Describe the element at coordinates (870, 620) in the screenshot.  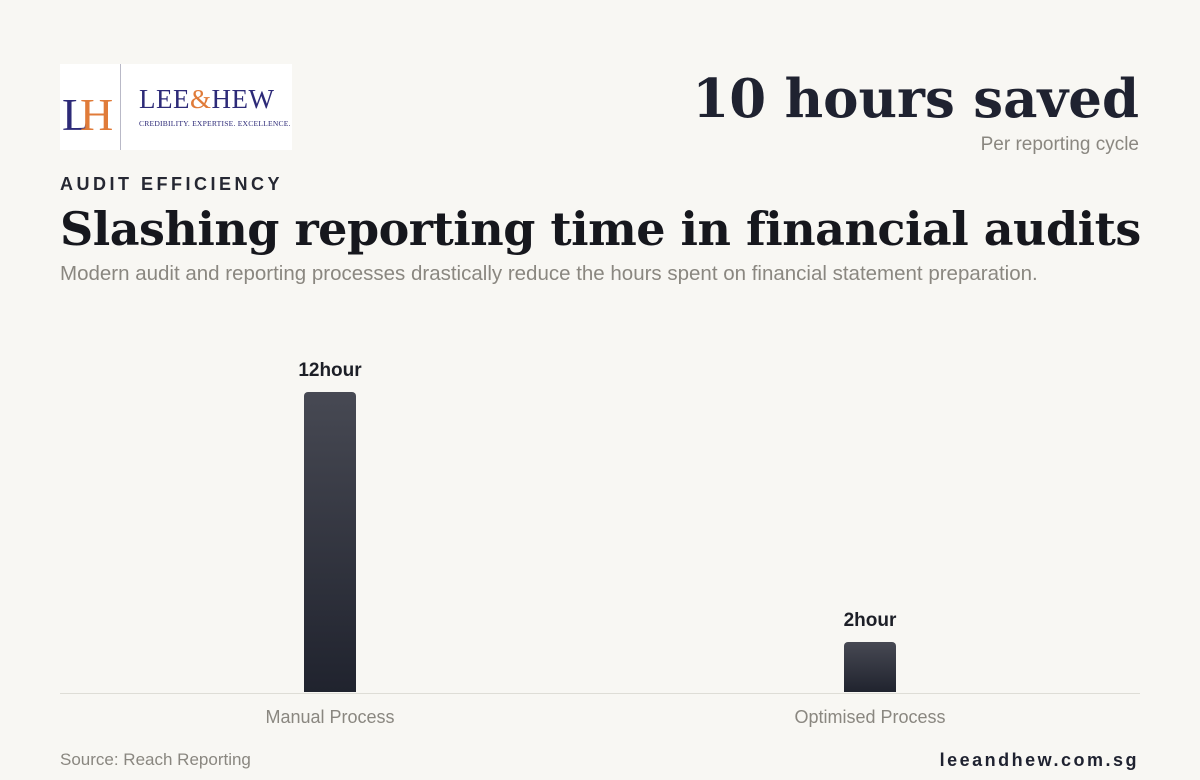
I see `bar-value-label: 2hour` at that location.